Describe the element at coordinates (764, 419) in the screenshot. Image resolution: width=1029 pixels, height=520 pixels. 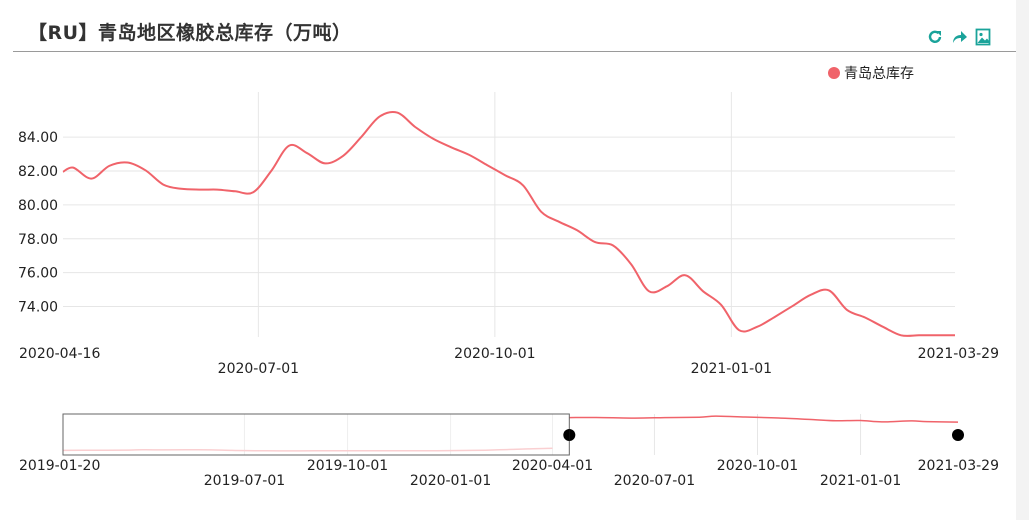
I see `navigator-selected-line` at that location.